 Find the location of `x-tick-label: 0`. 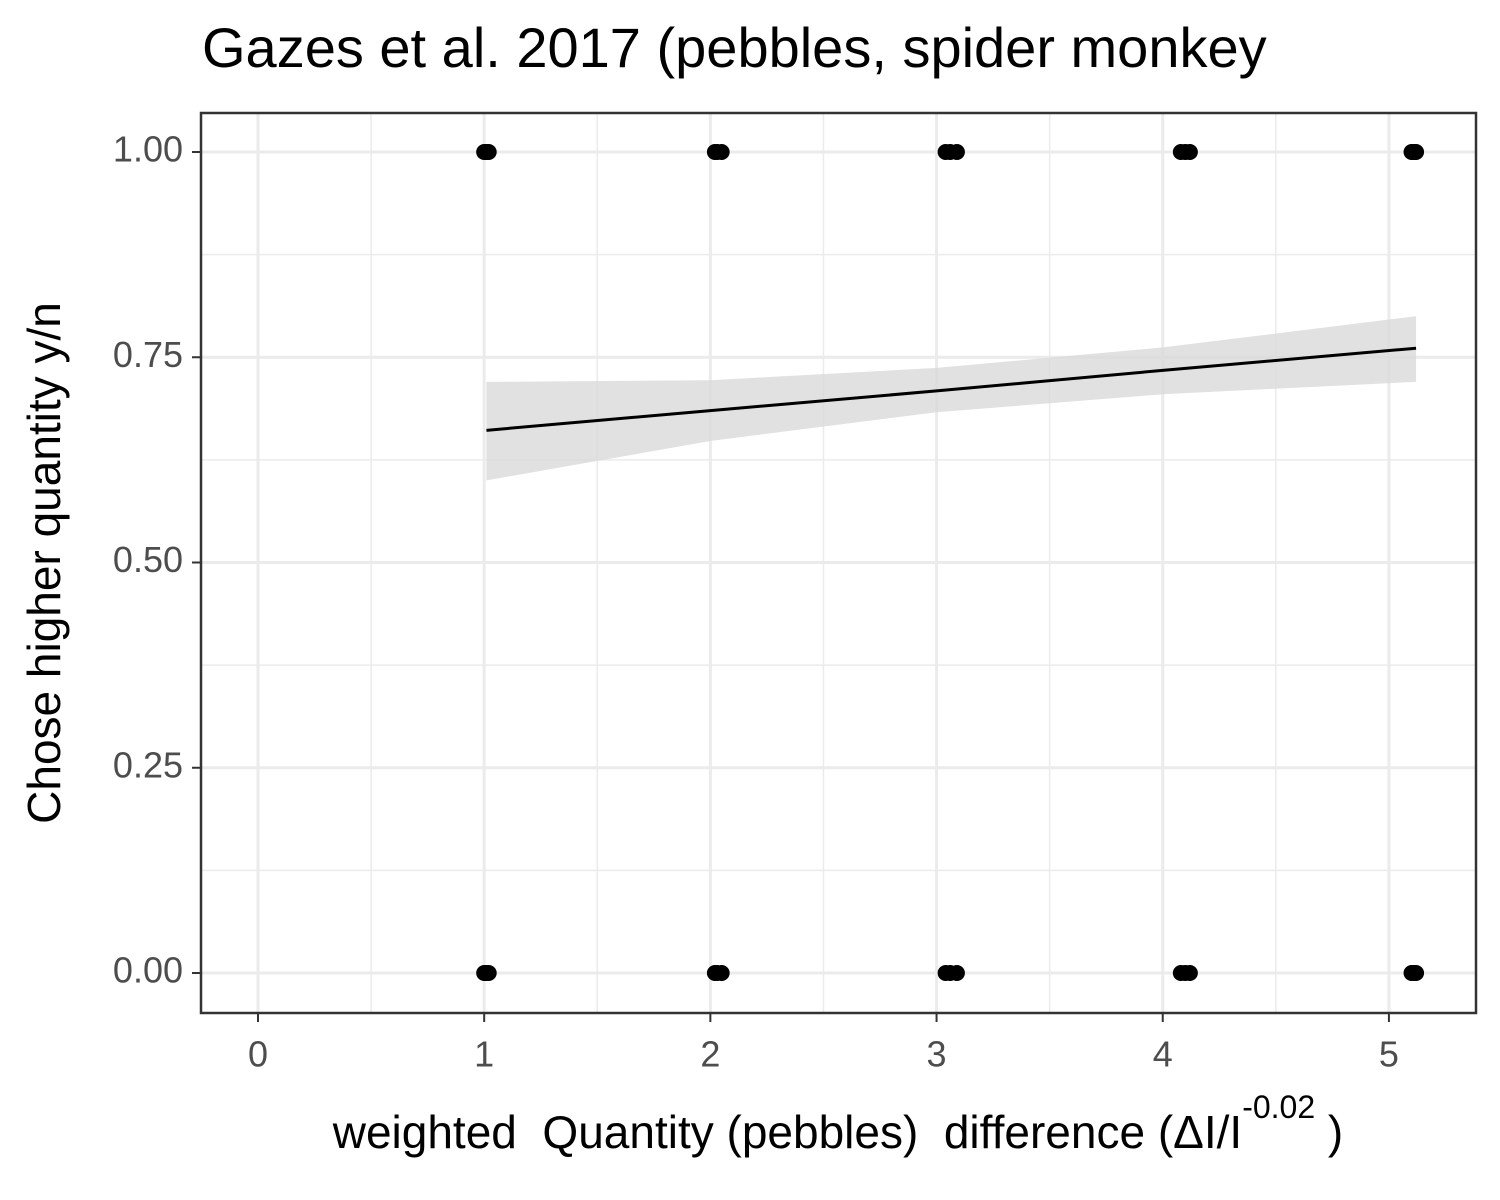

x-tick-label: 0 is located at coordinates (258, 1054).